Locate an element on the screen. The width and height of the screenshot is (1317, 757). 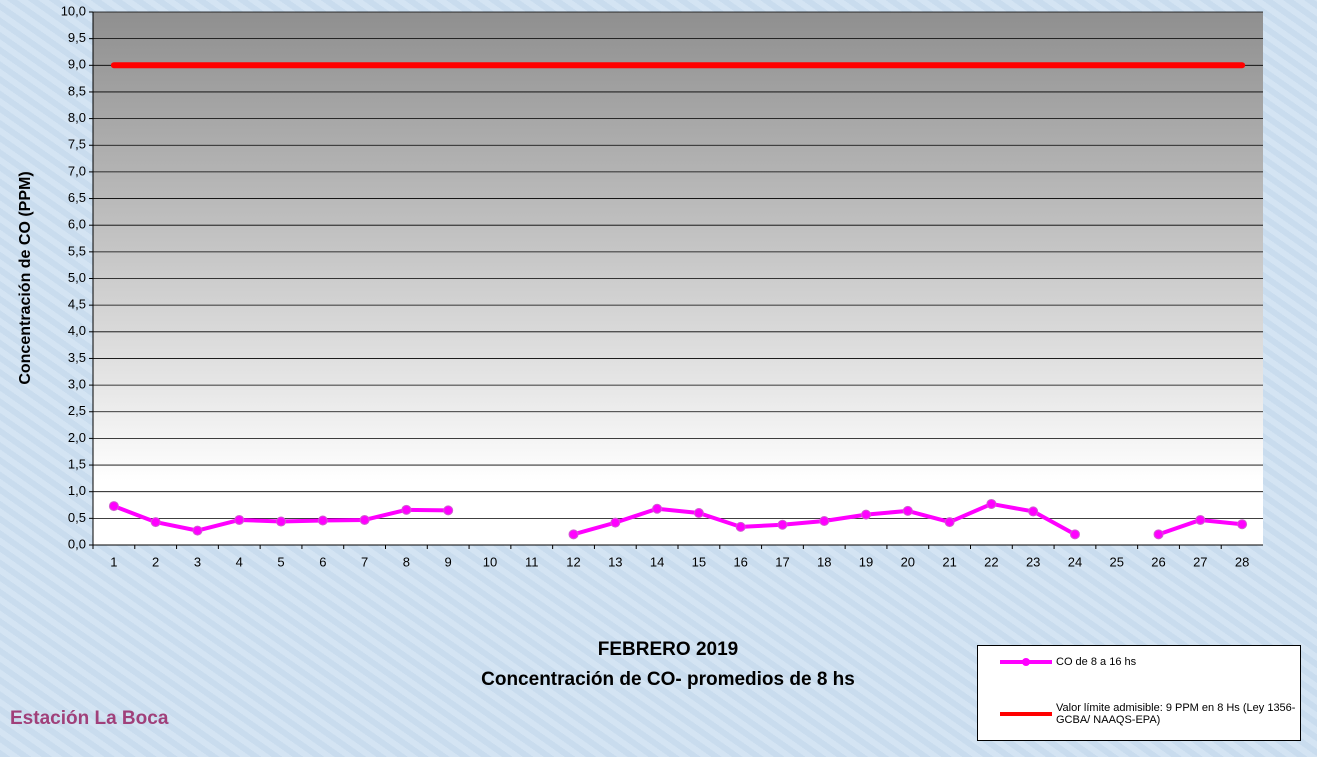
chart-subtitle: Concentración de CO- promedios de 8 hs is located at coordinates (668, 679).